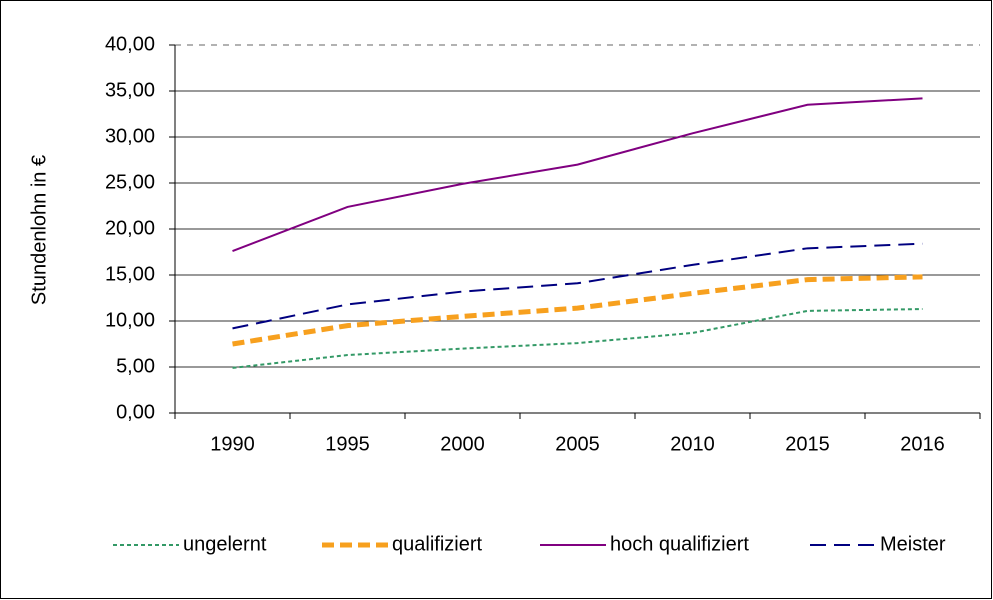  I want to click on y-tick-label: 0,00, so click(135, 412).